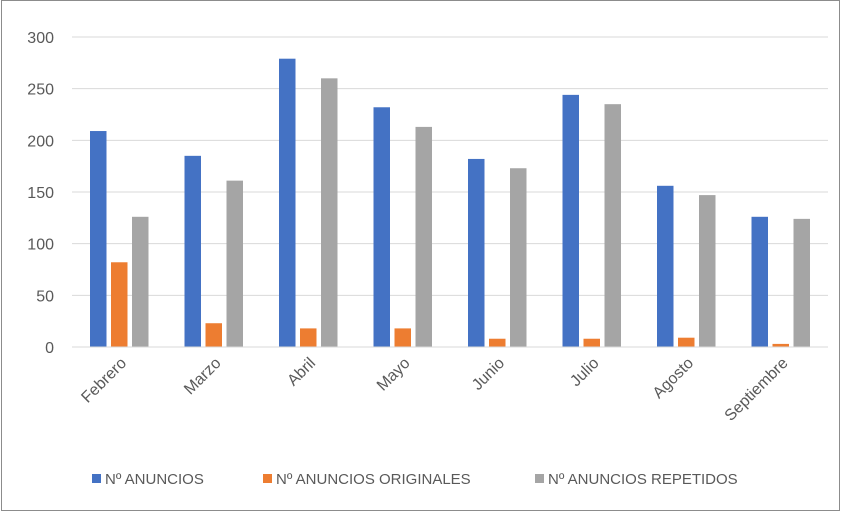 This screenshot has width=843, height=513. I want to click on bar-2-julio, so click(591, 342).